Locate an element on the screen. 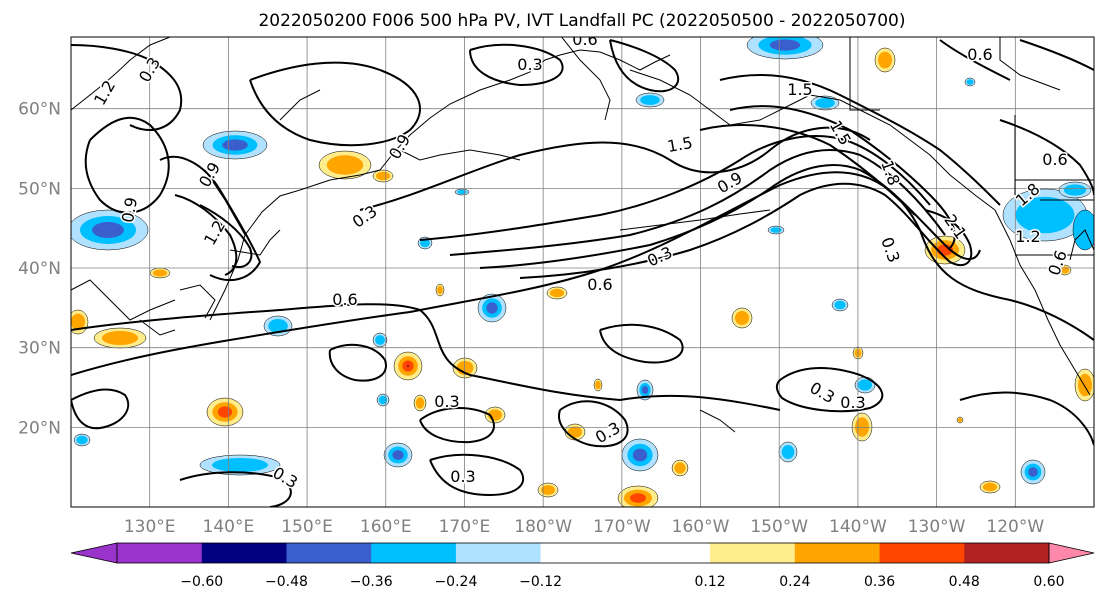  colorbar-tick-label: −0.24 is located at coordinates (455, 582).